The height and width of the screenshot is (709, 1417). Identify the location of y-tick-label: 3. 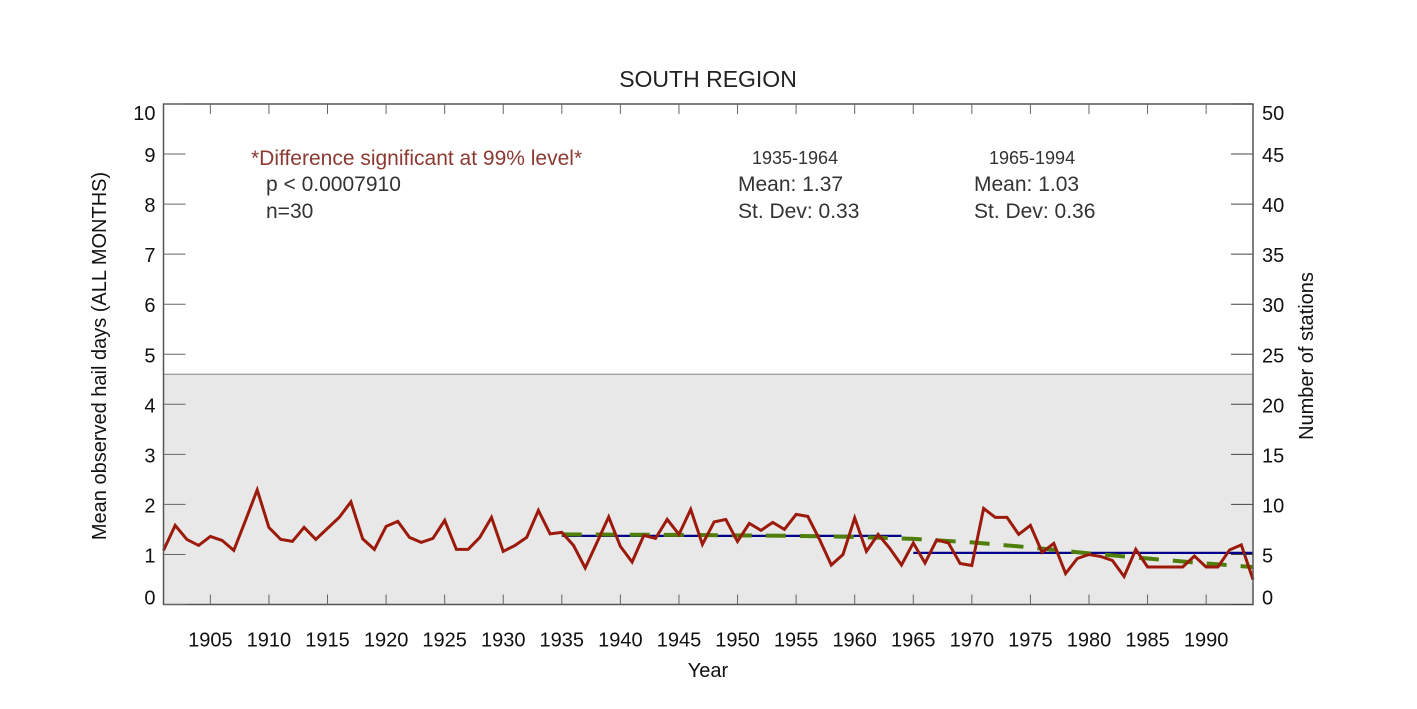
(149, 456).